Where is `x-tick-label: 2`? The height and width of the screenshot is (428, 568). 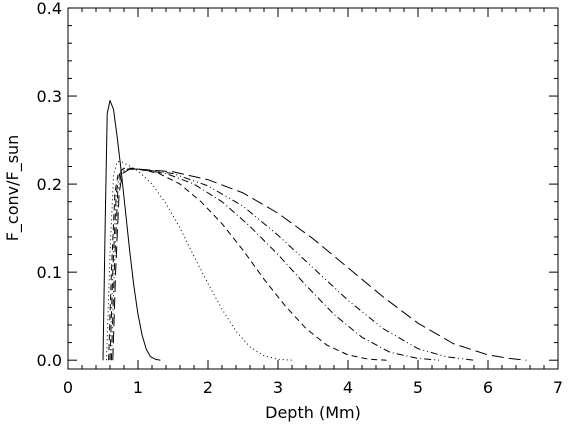 x-tick-label: 2 is located at coordinates (208, 387).